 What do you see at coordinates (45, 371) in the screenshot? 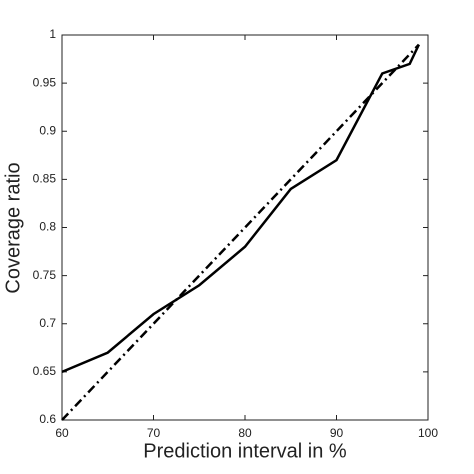
I see `y-tick-label: 0.65` at bounding box center [45, 371].